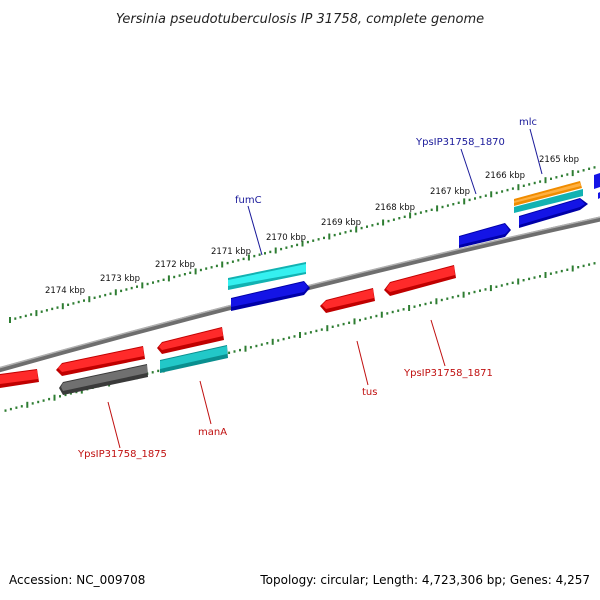 The width and height of the screenshot is (600, 600). What do you see at coordinates (341, 223) in the screenshot?
I see `kbp-label: 2169 kbp` at bounding box center [341, 223].